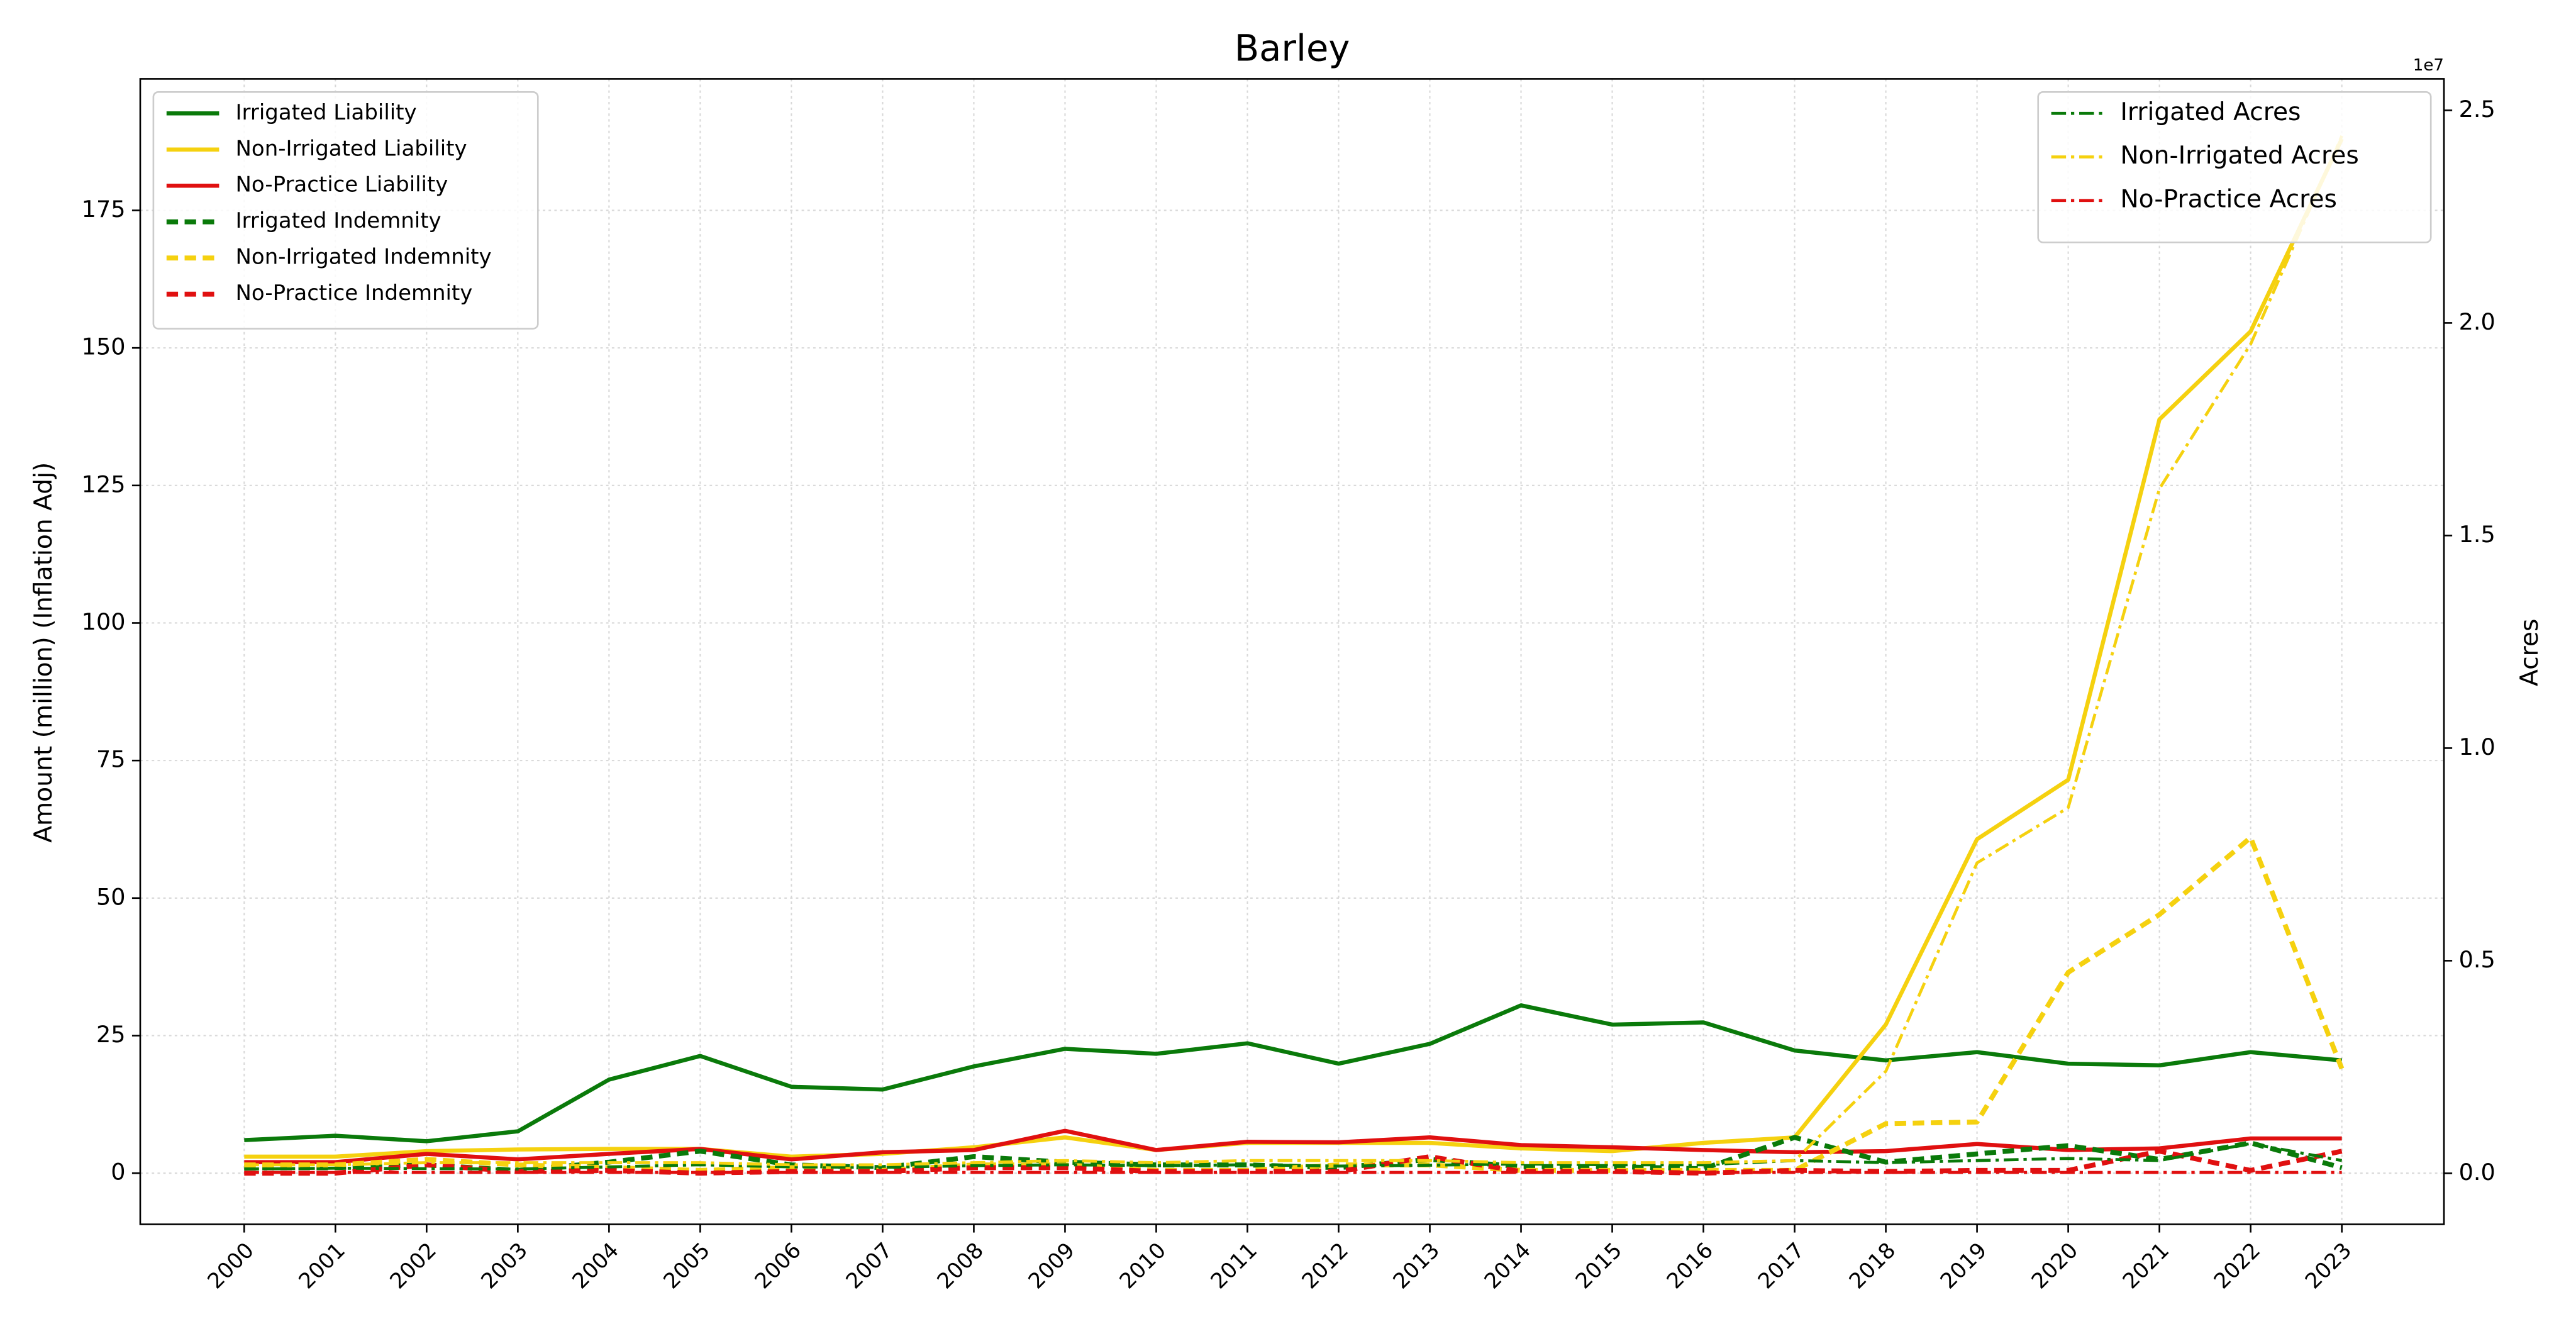 The height and width of the screenshot is (1341, 2576). What do you see at coordinates (351, 148) in the screenshot?
I see `legend-label: Non-Irrigated Liability` at bounding box center [351, 148].